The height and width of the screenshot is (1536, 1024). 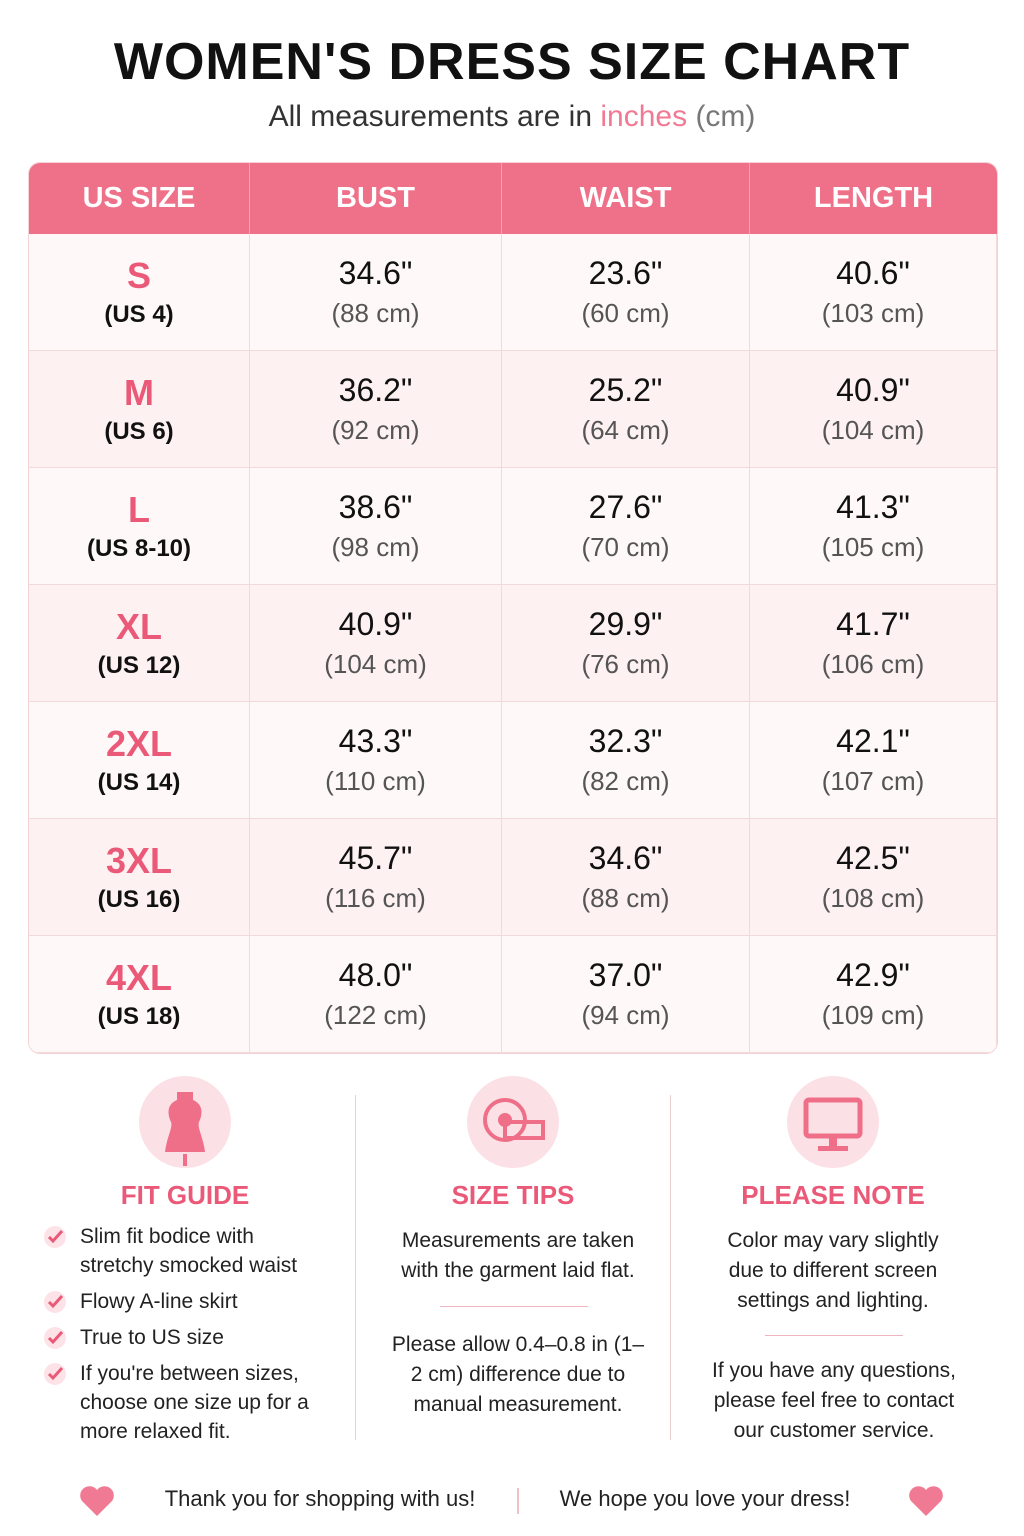 I want to click on measure-cell: 42.5" (108 cm), so click(x=873, y=877).